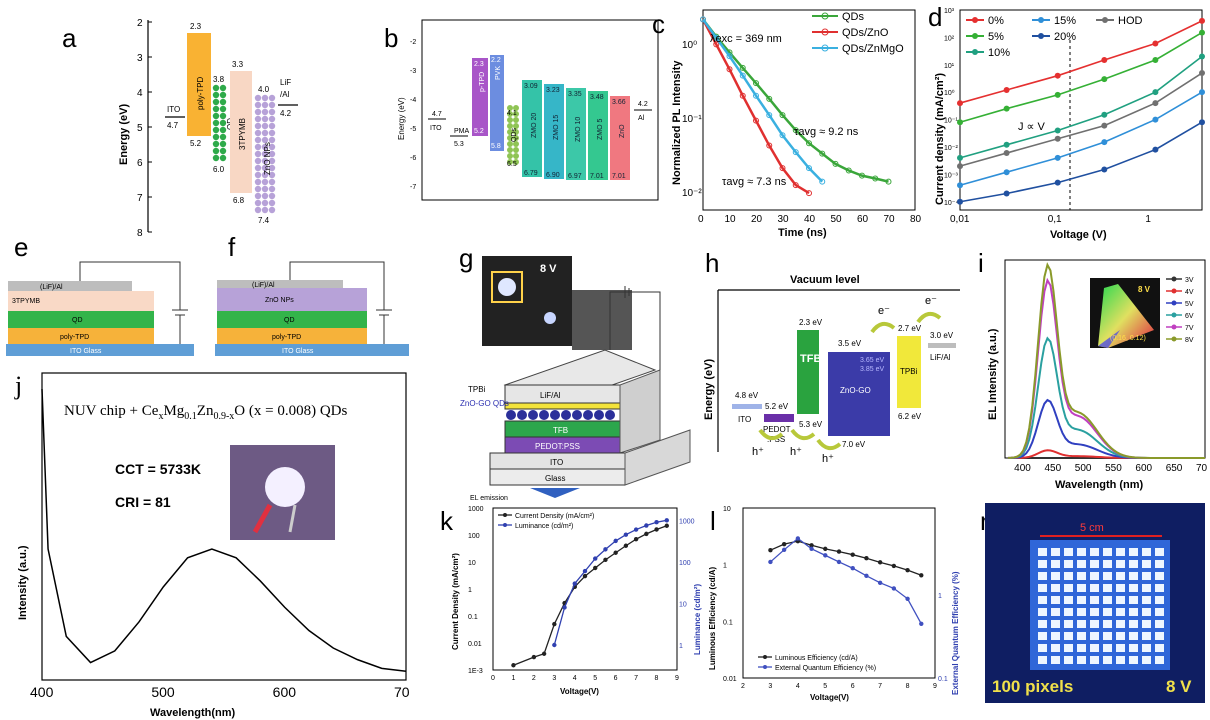  Describe the element at coordinates (981, 263) in the screenshot. I see `panel-i-letter: i` at that location.